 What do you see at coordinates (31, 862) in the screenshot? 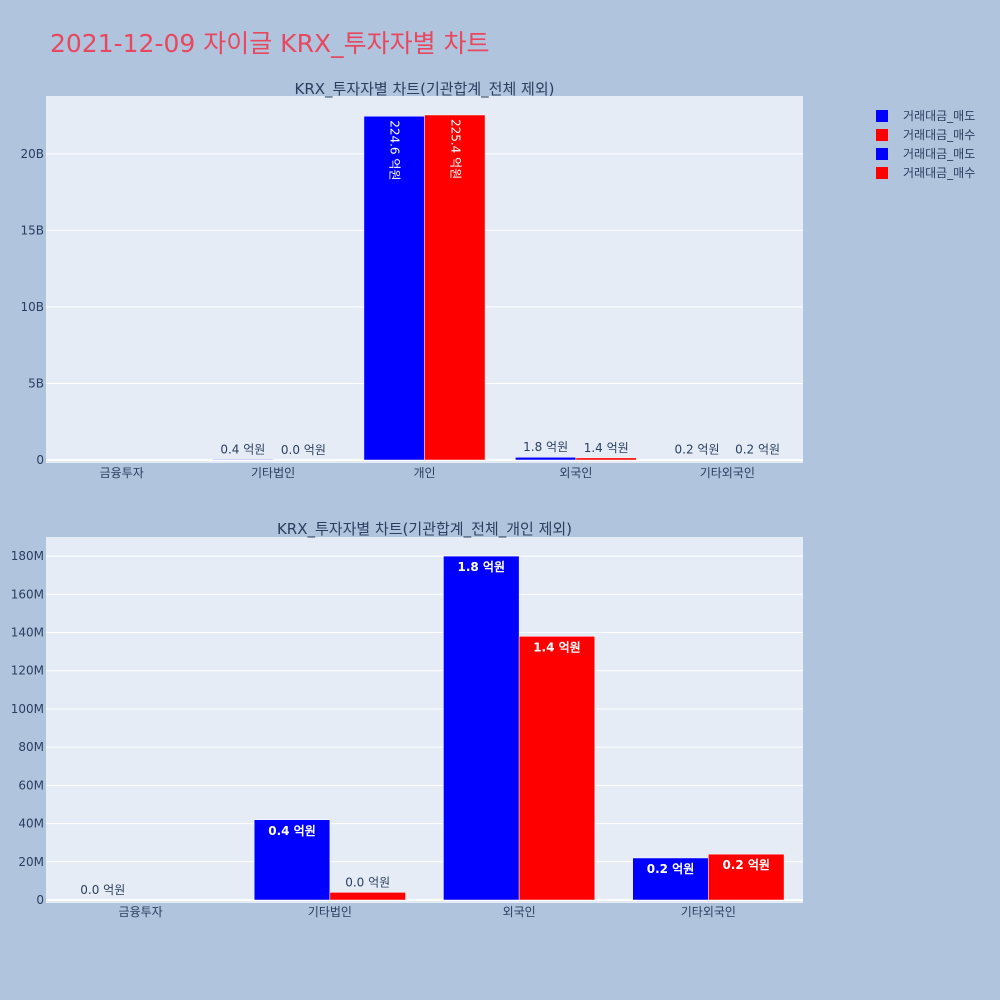
I see `y-tick-label: 20M` at bounding box center [31, 862].